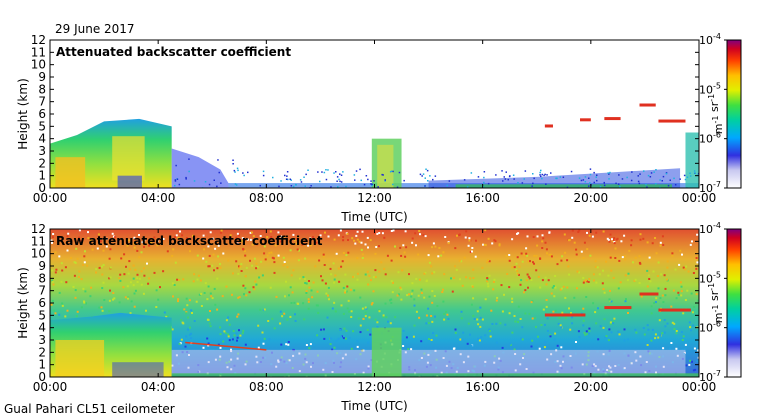 The width and height of the screenshot is (780, 420). I want to click on panel-title: Attenuated backscatter coefficient, so click(173, 52).